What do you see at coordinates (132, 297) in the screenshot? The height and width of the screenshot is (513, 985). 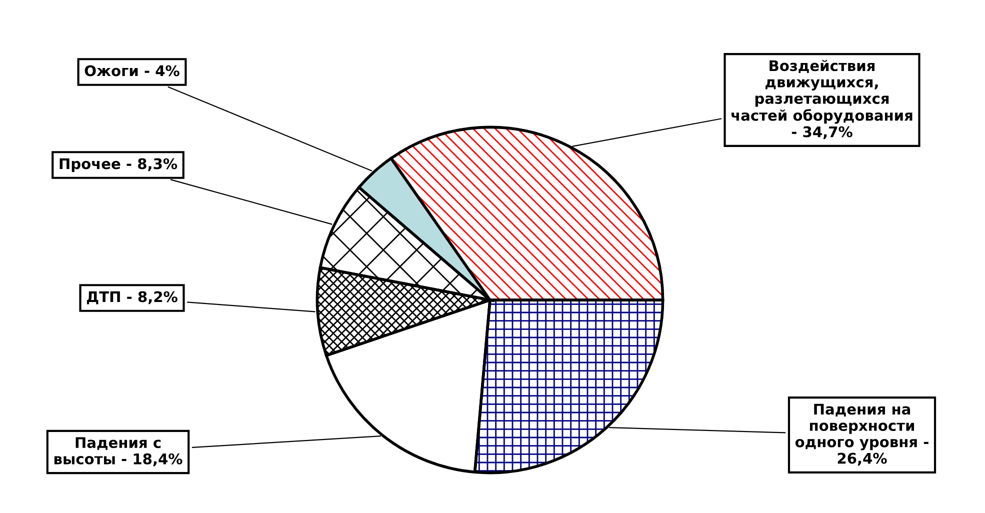 I see `slice-label: ДТП - 8,2%` at bounding box center [132, 297].